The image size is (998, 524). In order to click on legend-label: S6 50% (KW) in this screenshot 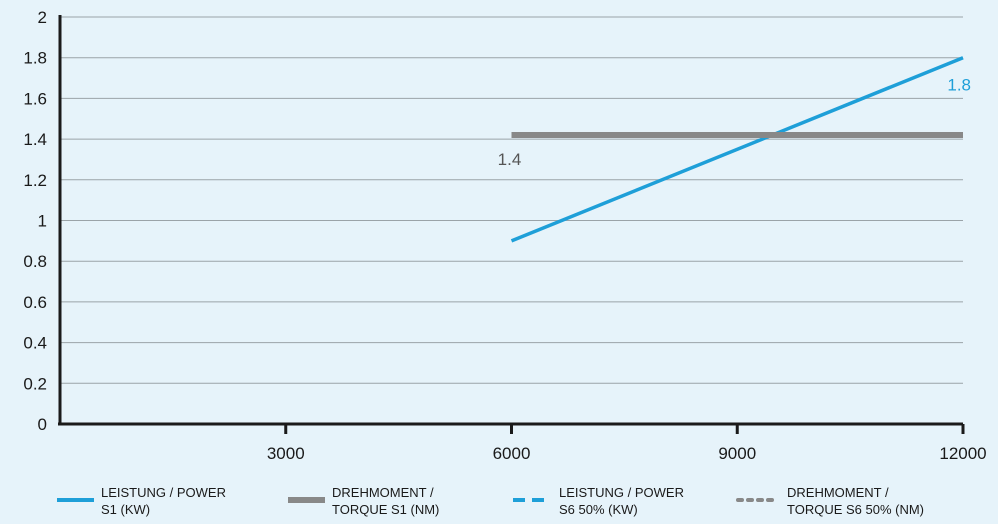, I will do `click(598, 509)`.